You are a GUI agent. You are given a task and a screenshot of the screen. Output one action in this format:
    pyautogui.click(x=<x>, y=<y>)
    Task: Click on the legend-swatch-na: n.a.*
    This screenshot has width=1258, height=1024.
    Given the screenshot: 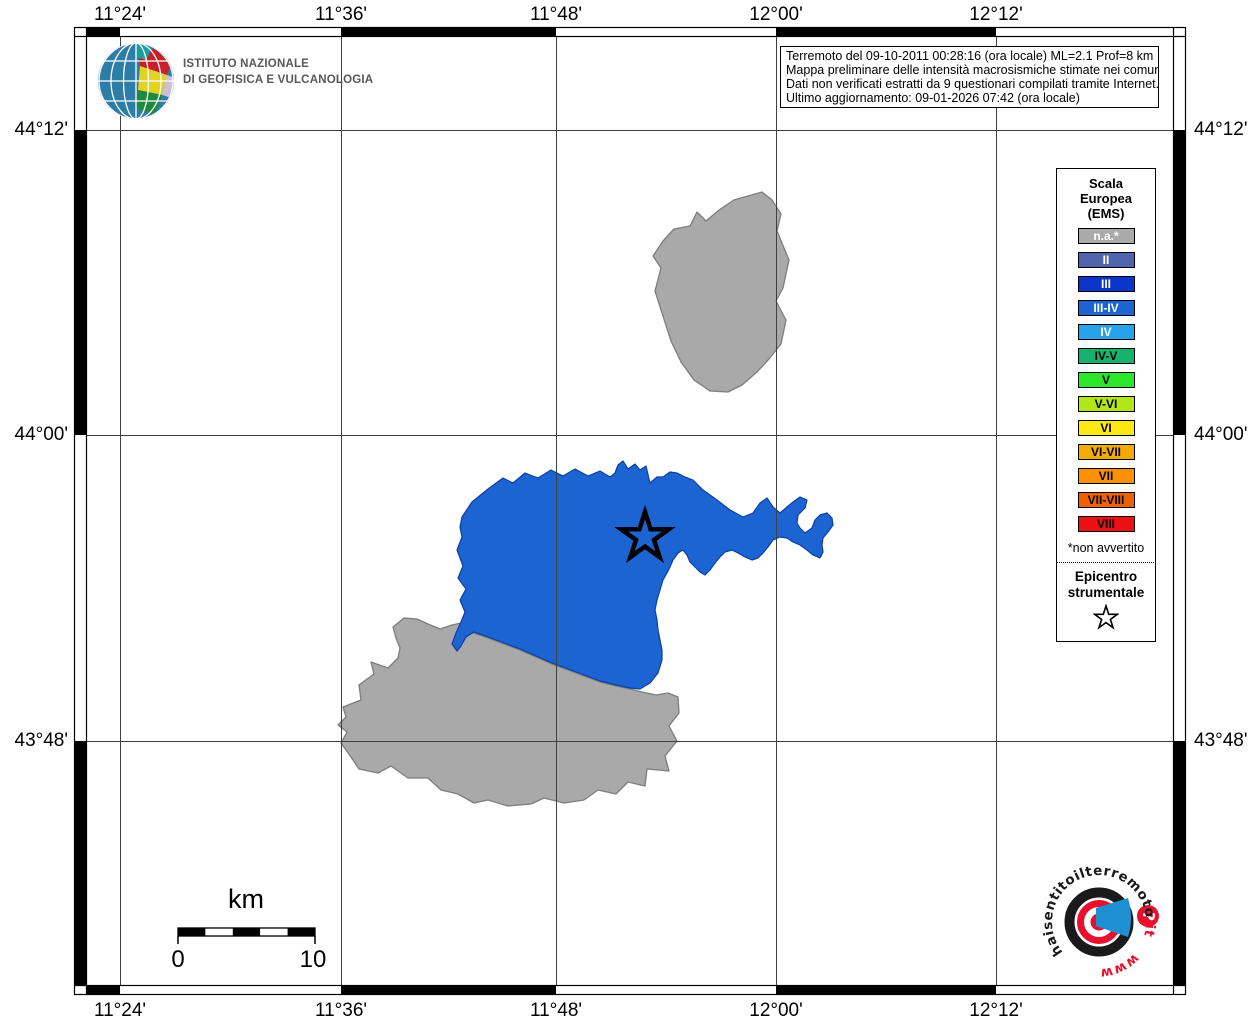 What is the action you would take?
    pyautogui.click(x=1106, y=236)
    